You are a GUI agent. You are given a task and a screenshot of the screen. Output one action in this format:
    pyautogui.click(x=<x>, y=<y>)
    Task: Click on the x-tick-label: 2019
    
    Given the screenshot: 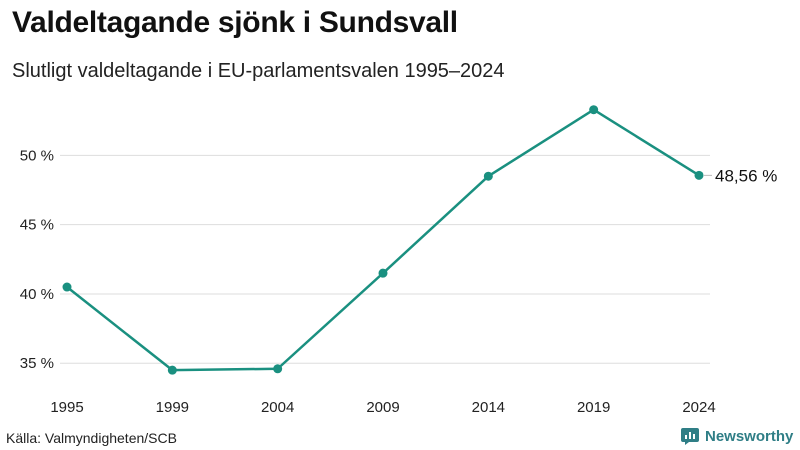 What is the action you would take?
    pyautogui.click(x=593, y=407)
    